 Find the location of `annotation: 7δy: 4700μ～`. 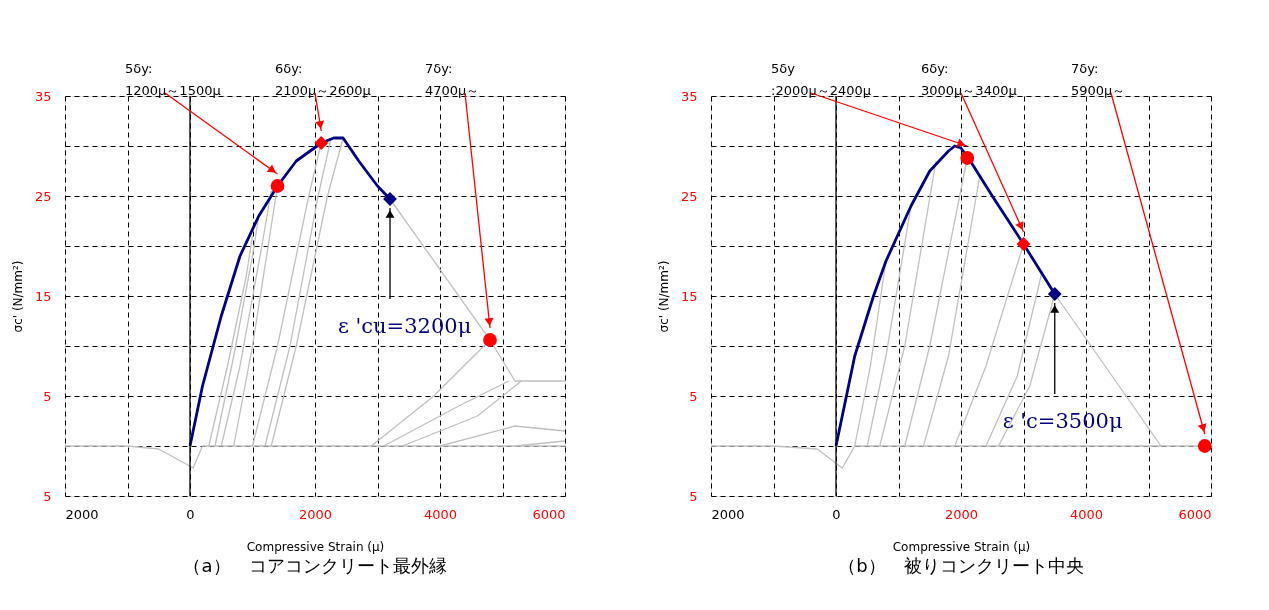

annotation: 7δy: 4700μ～ is located at coordinates (452, 79).